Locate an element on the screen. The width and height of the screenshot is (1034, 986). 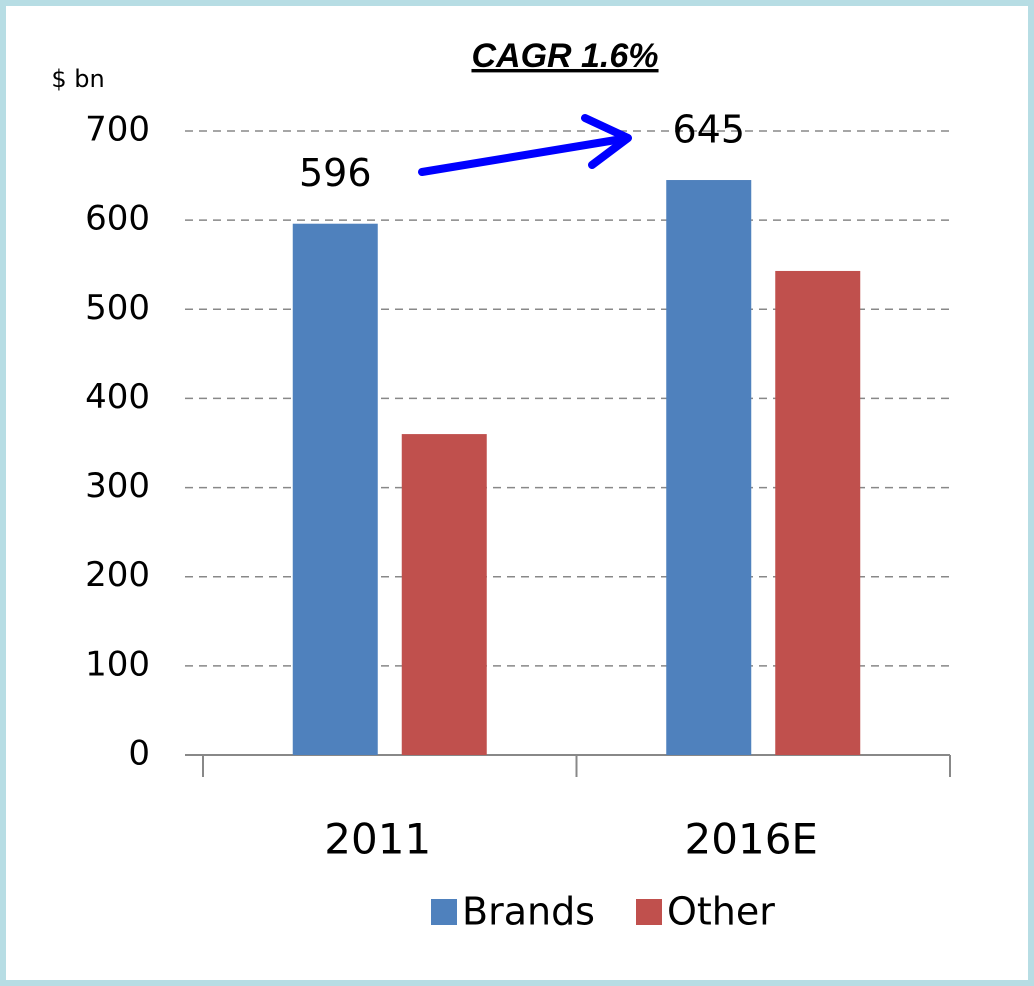
legend-label: Brands is located at coordinates (528, 912).